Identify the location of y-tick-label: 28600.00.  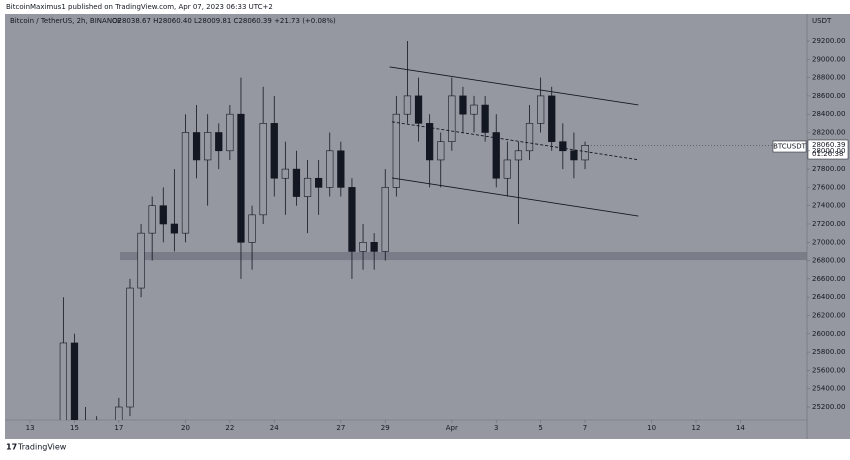
(828, 96).